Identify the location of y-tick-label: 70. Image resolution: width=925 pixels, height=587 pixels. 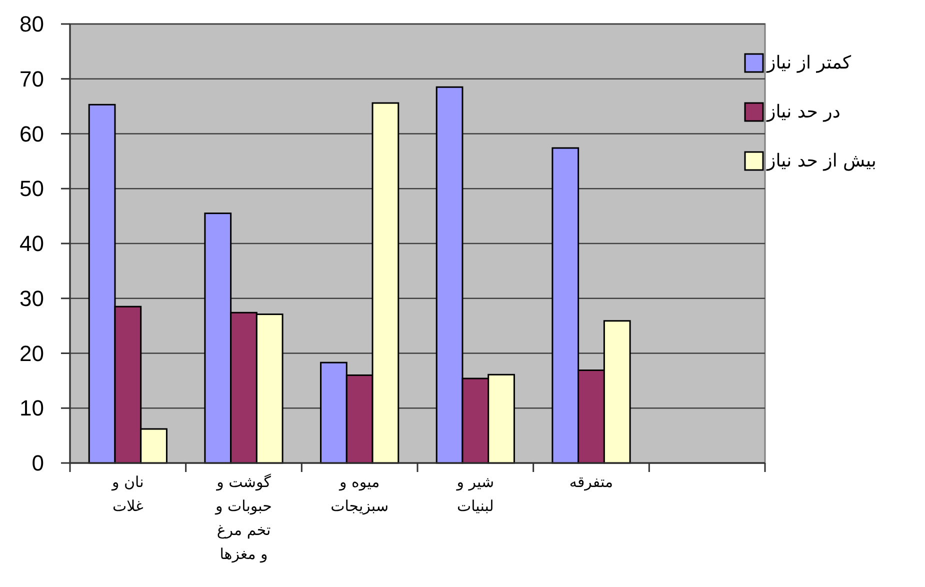
(32, 79).